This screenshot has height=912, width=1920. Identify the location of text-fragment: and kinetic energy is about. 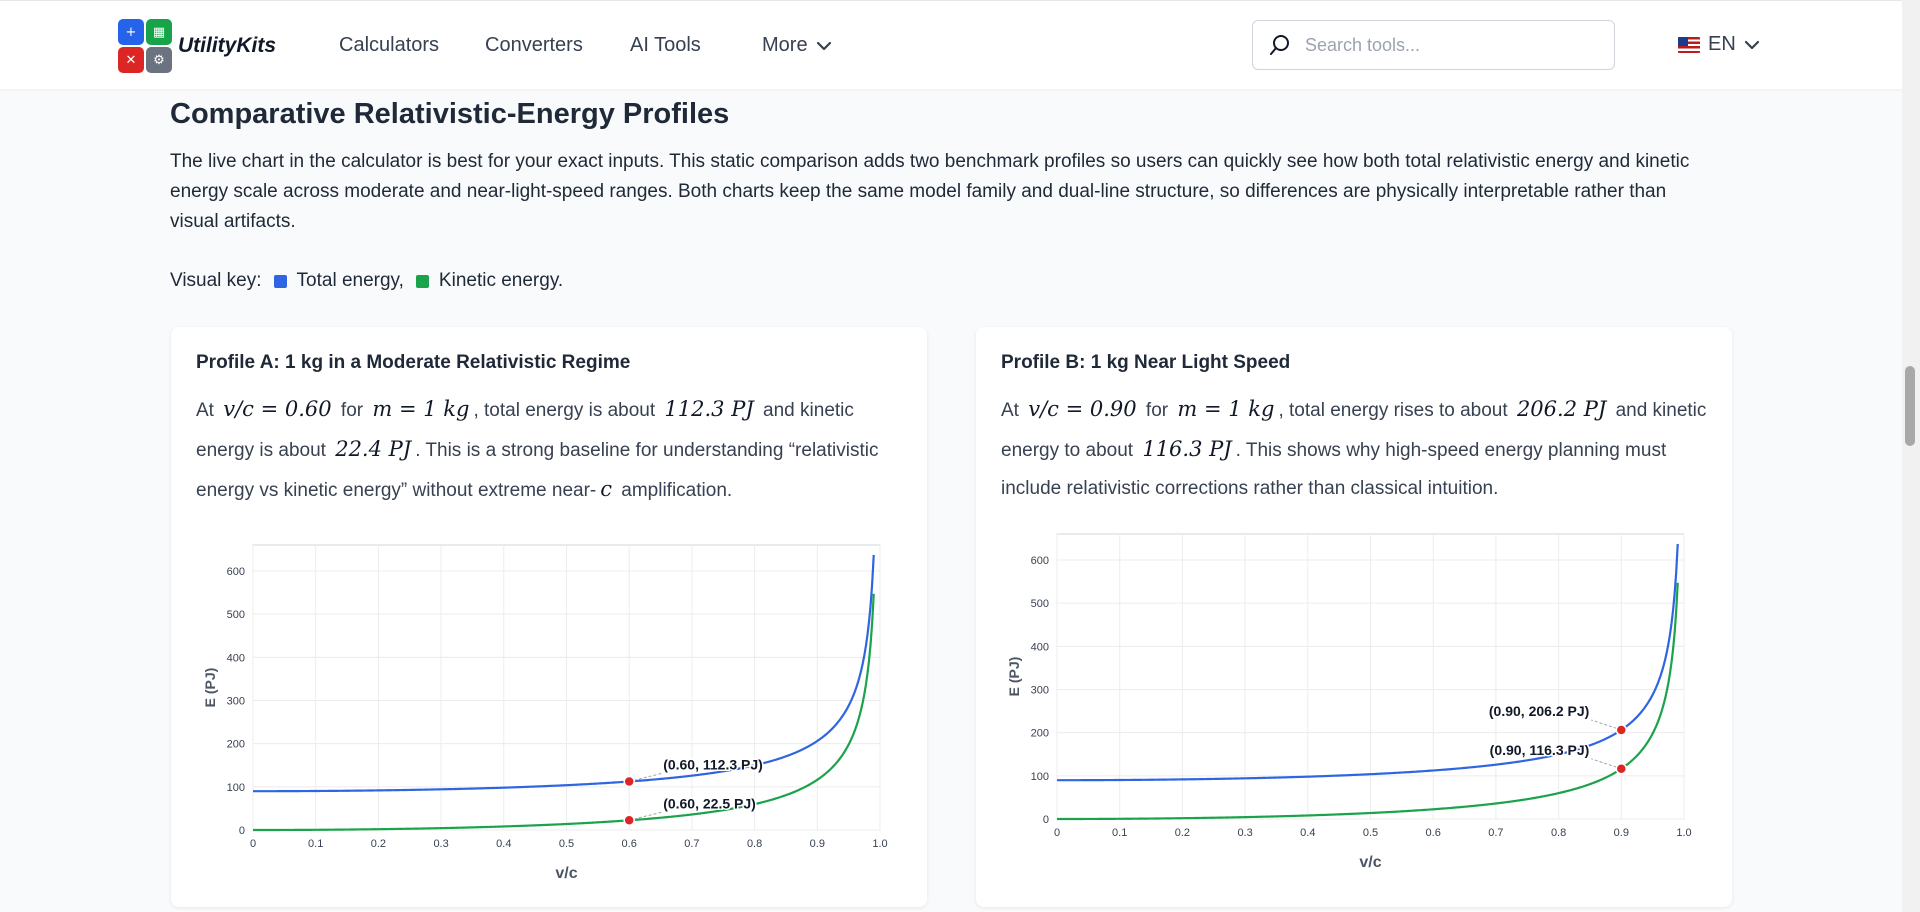
(525, 430).